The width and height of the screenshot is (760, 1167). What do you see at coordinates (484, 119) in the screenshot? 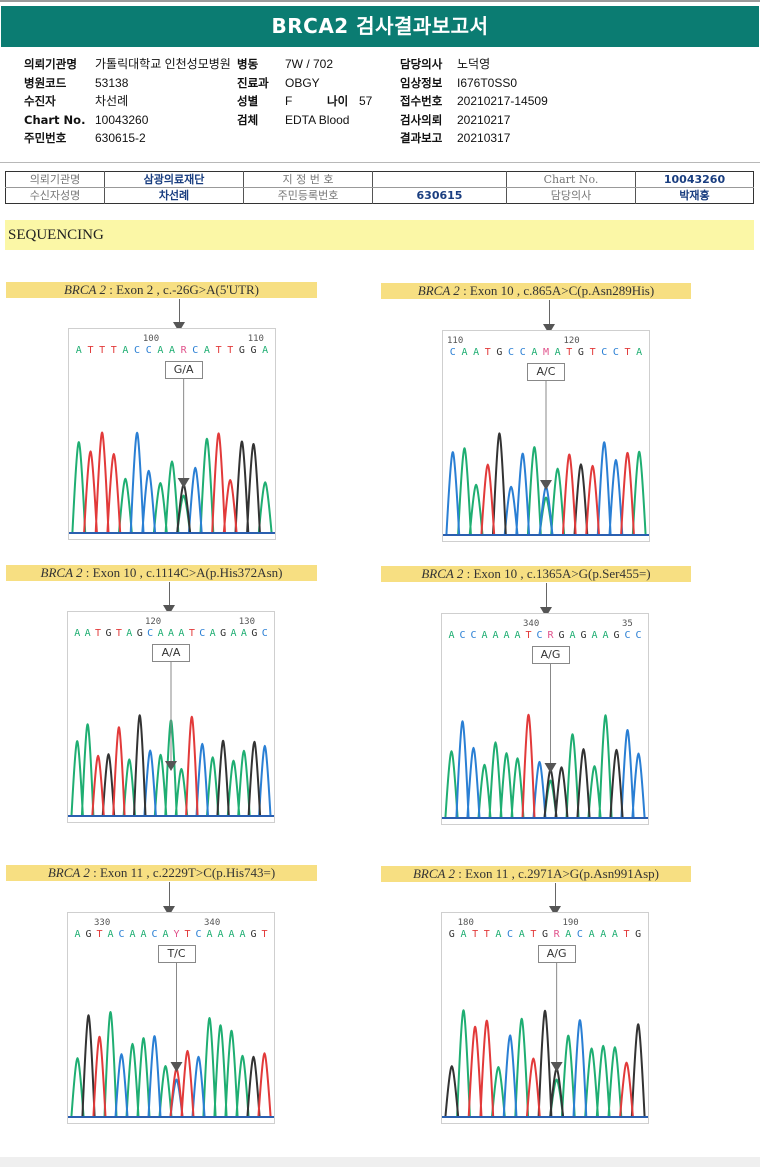
I see `info-value: 20210217` at bounding box center [484, 119].